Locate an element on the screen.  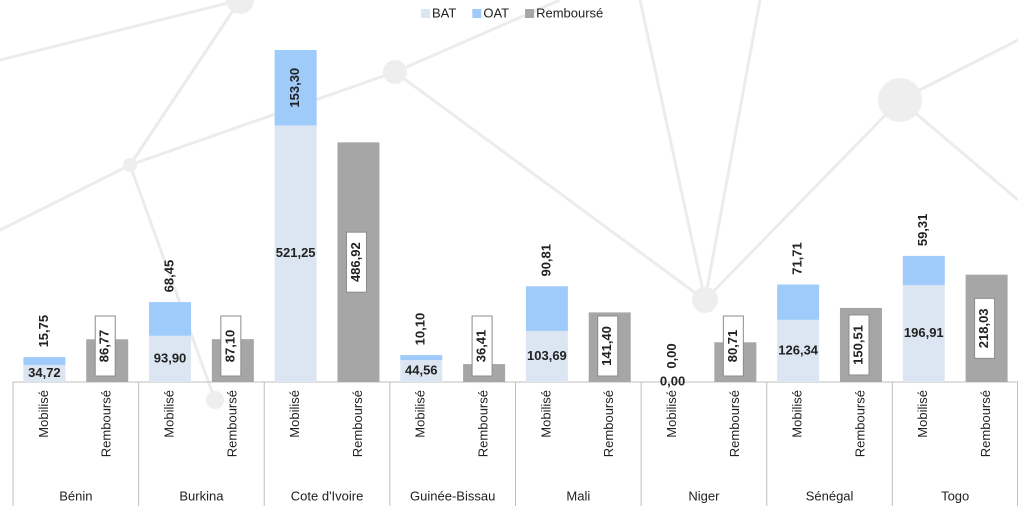
data-label: 521,25 is located at coordinates (296, 252).